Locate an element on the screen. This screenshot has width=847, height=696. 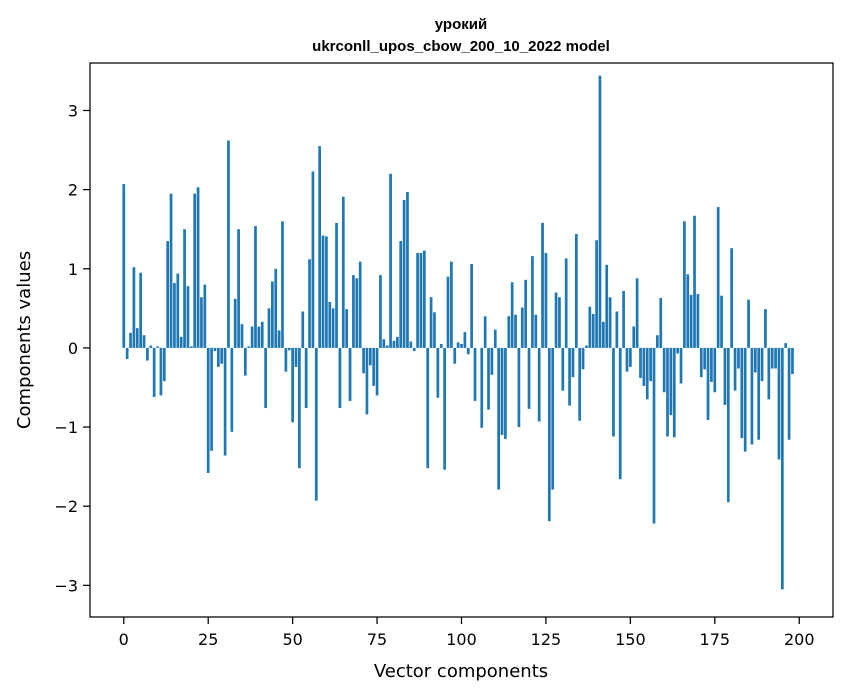
y-tick-label: −2 is located at coordinates (66, 506).